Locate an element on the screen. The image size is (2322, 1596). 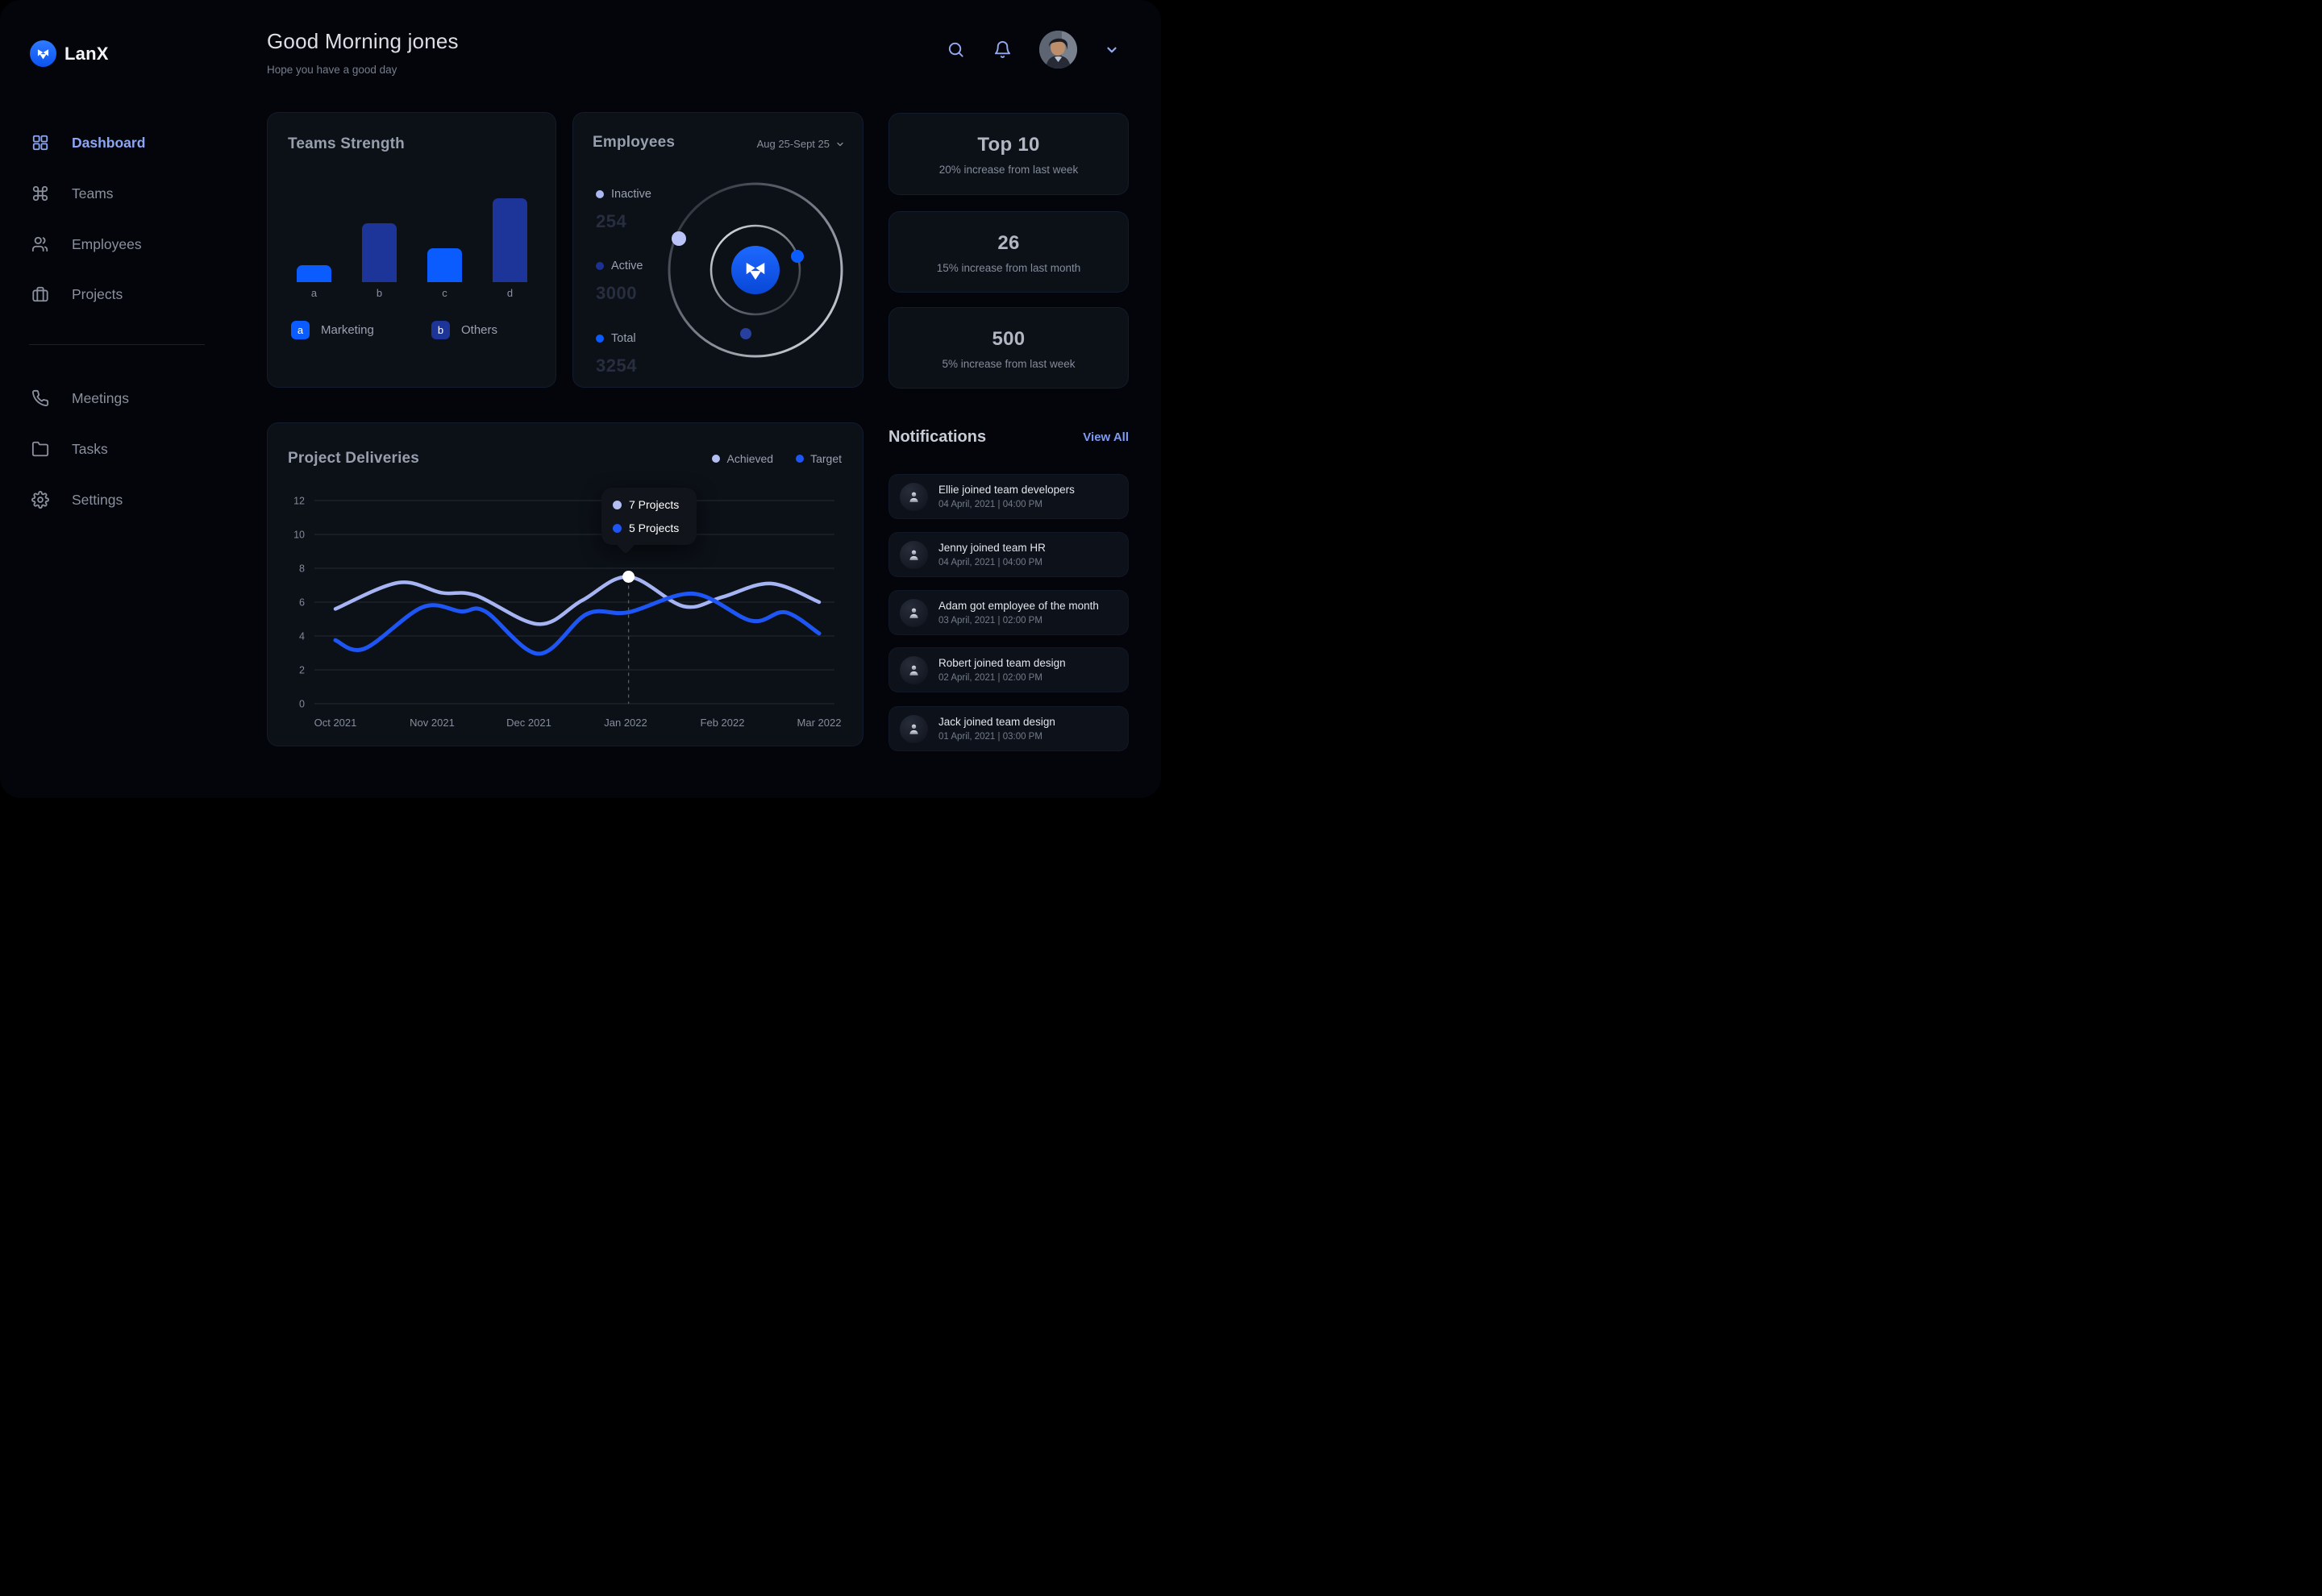
stat-card-value: 26 is located at coordinates (1008, 243).